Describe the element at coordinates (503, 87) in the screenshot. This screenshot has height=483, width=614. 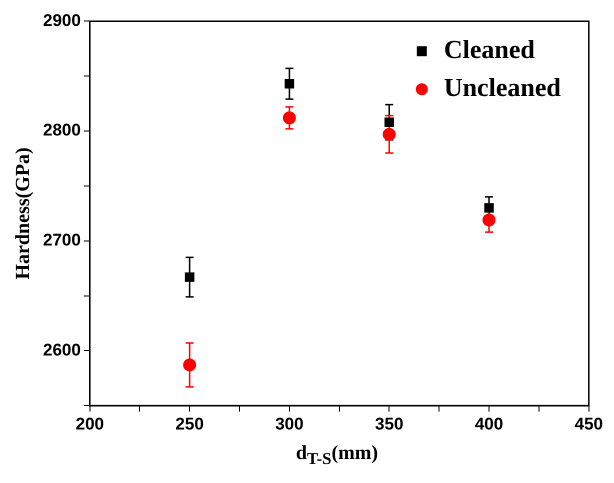
I see `legend-label: Uncleaned` at that location.